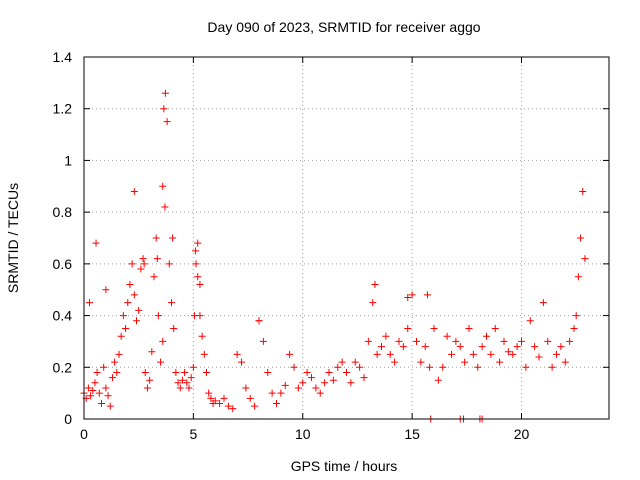 The height and width of the screenshot is (480, 640). What do you see at coordinates (63, 316) in the screenshot?
I see `y-tick-label: 0.4` at bounding box center [63, 316].